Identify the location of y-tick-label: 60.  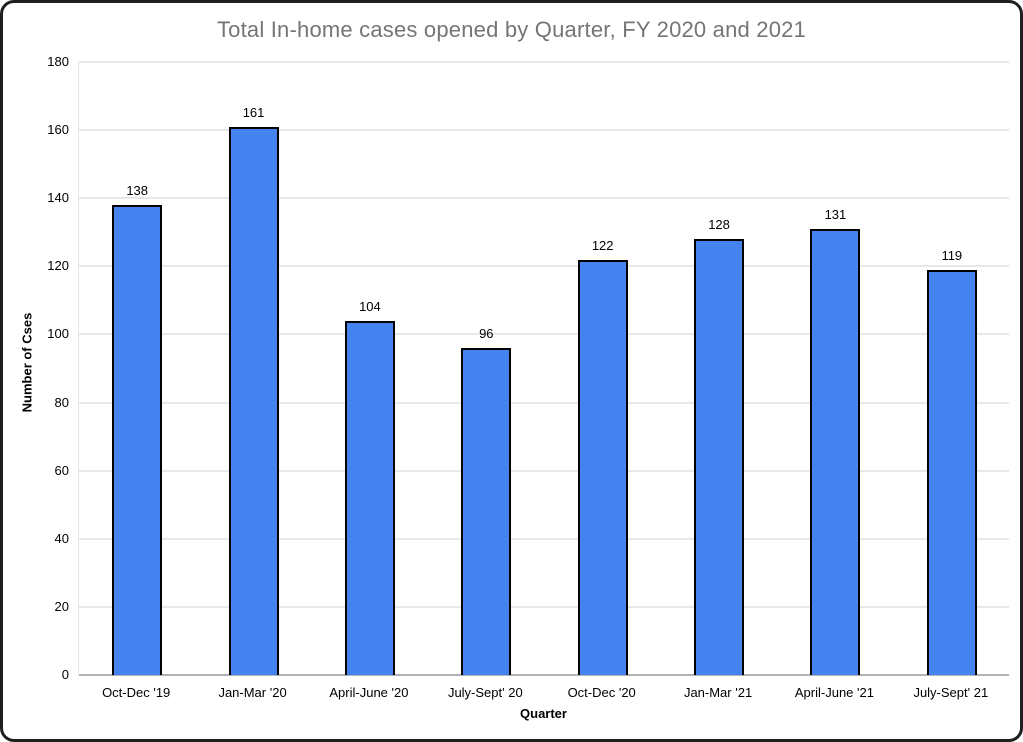
(61, 470).